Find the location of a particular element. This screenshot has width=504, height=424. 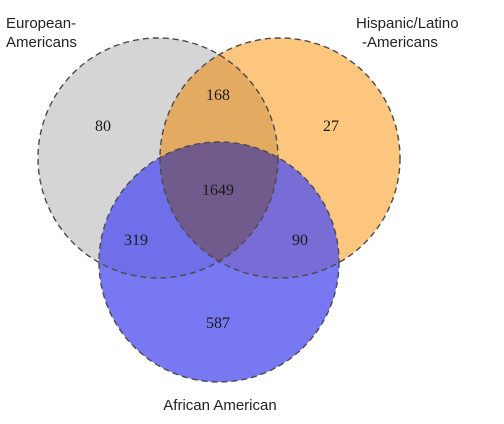

count-european-hispanic: 168 is located at coordinates (218, 95).